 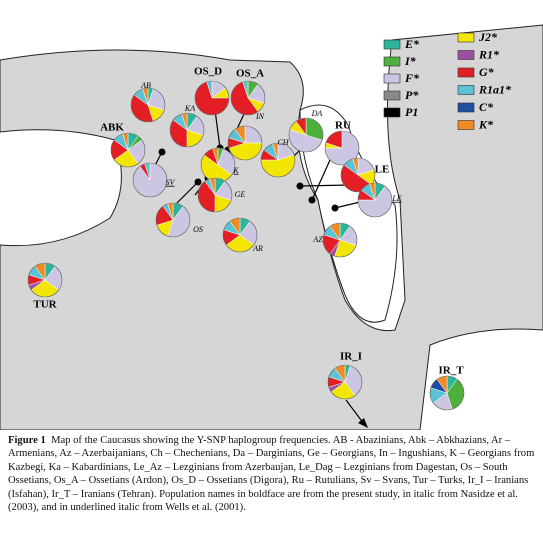 What do you see at coordinates (198, 229) in the screenshot?
I see `population-label: OS` at bounding box center [198, 229].